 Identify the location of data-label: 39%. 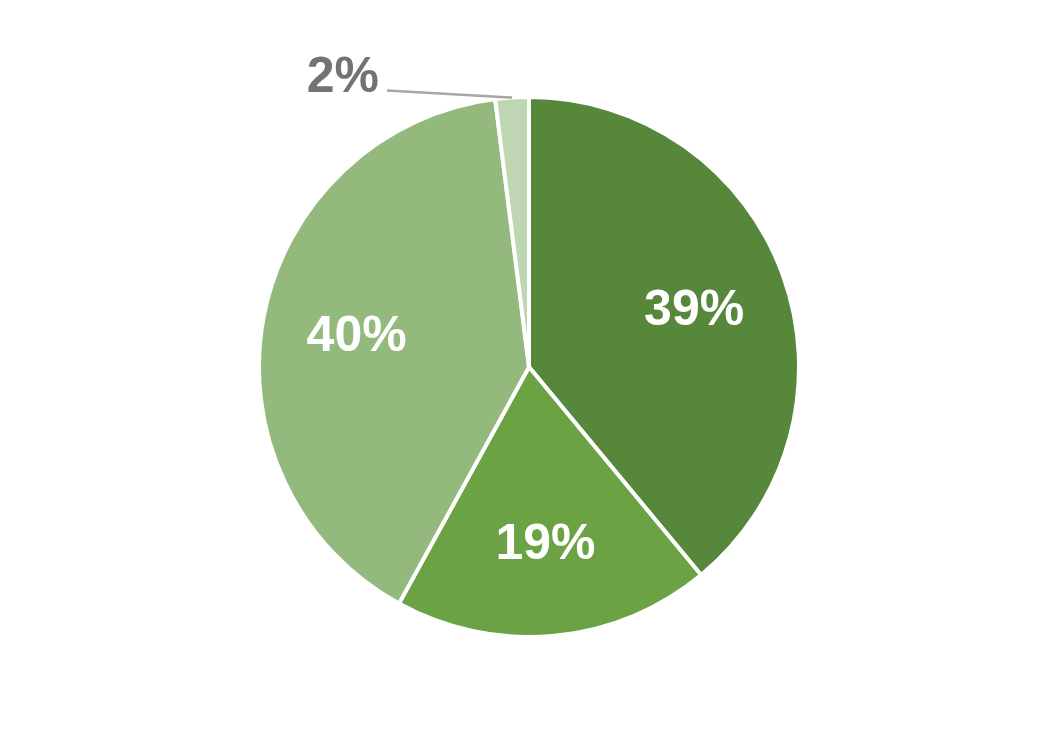
(694, 307).